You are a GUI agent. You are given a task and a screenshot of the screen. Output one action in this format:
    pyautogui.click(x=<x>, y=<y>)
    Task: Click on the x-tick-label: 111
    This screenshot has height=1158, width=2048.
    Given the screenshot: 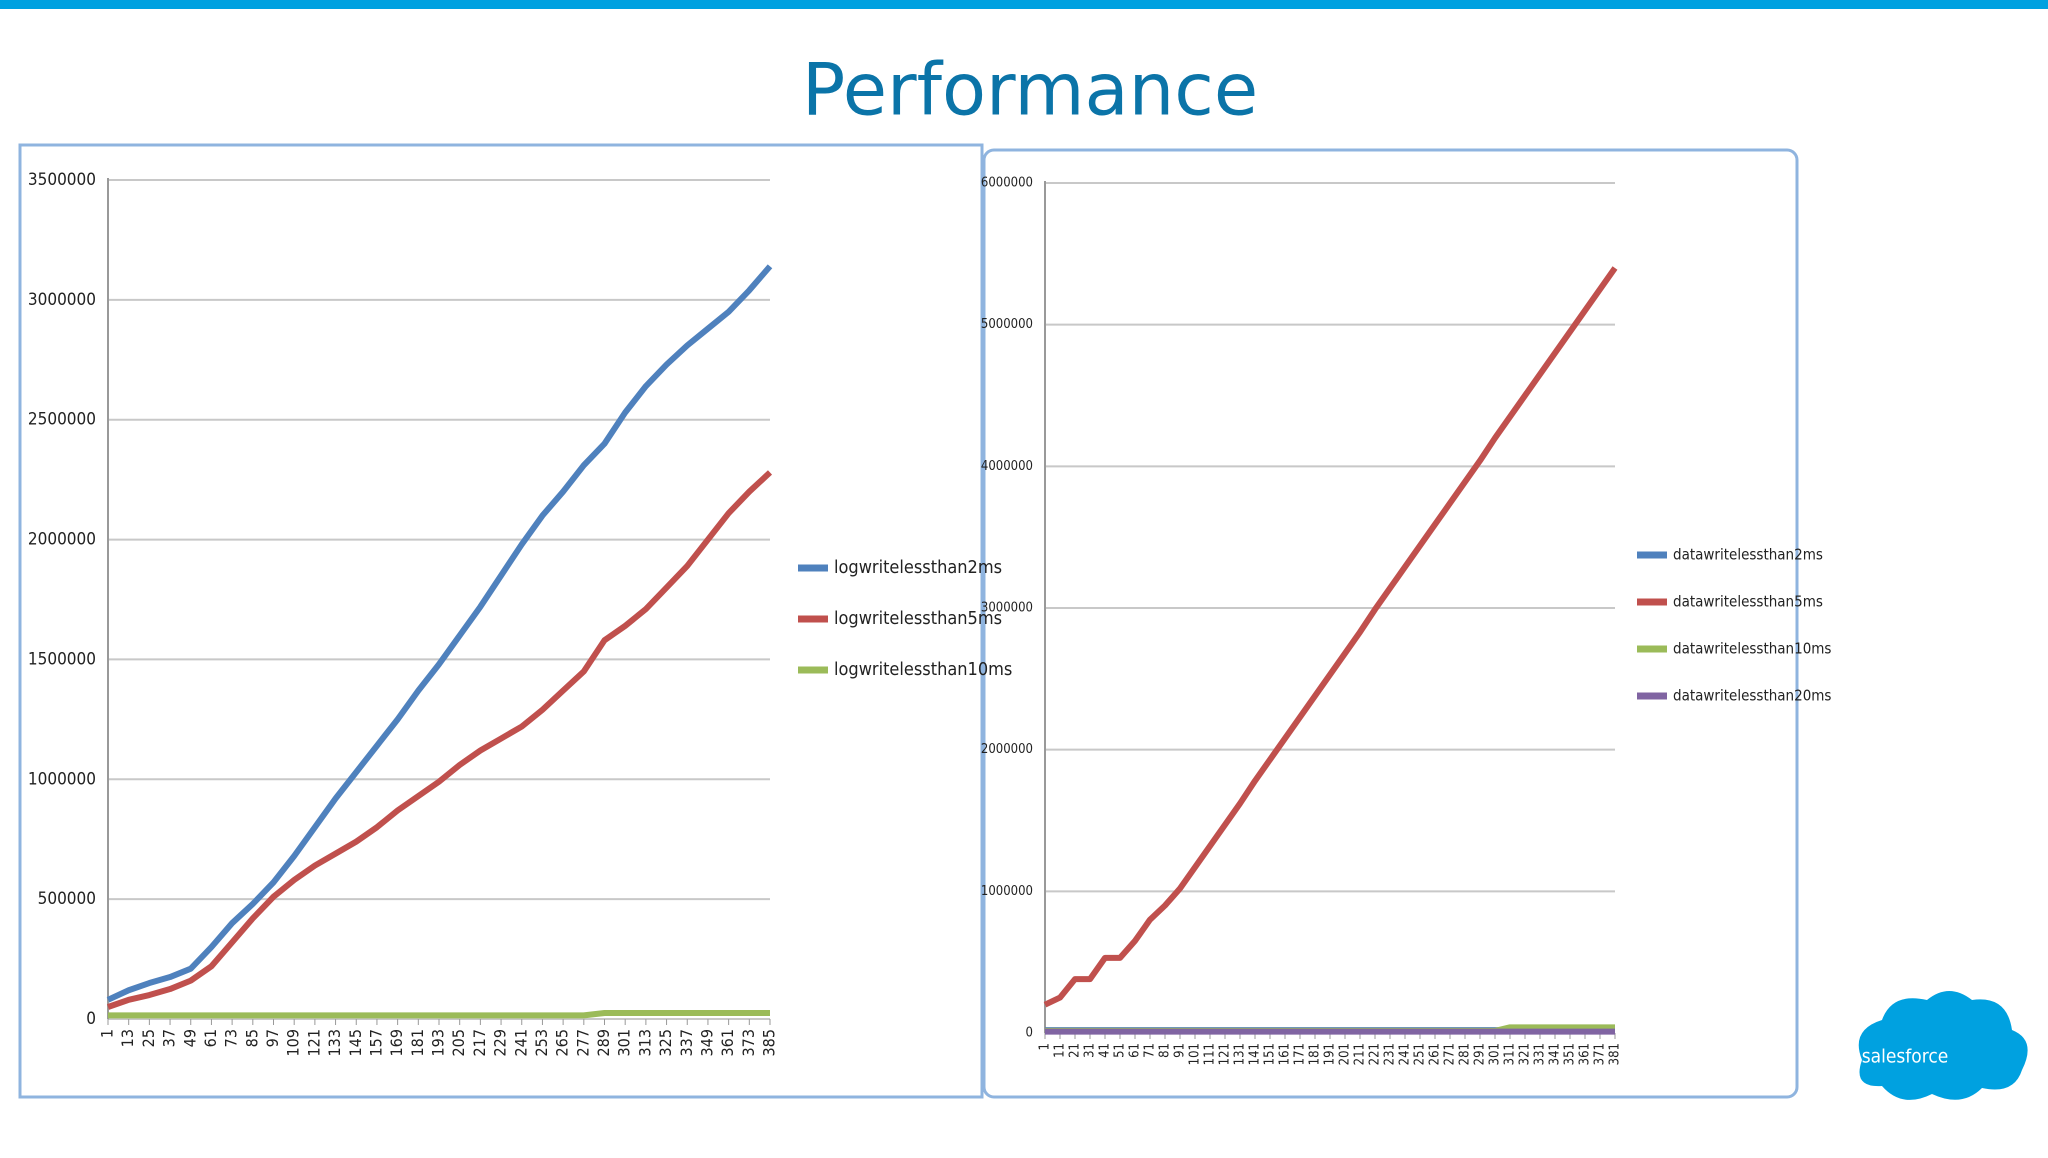 What is the action you would take?
    pyautogui.click(x=1210, y=1054)
    